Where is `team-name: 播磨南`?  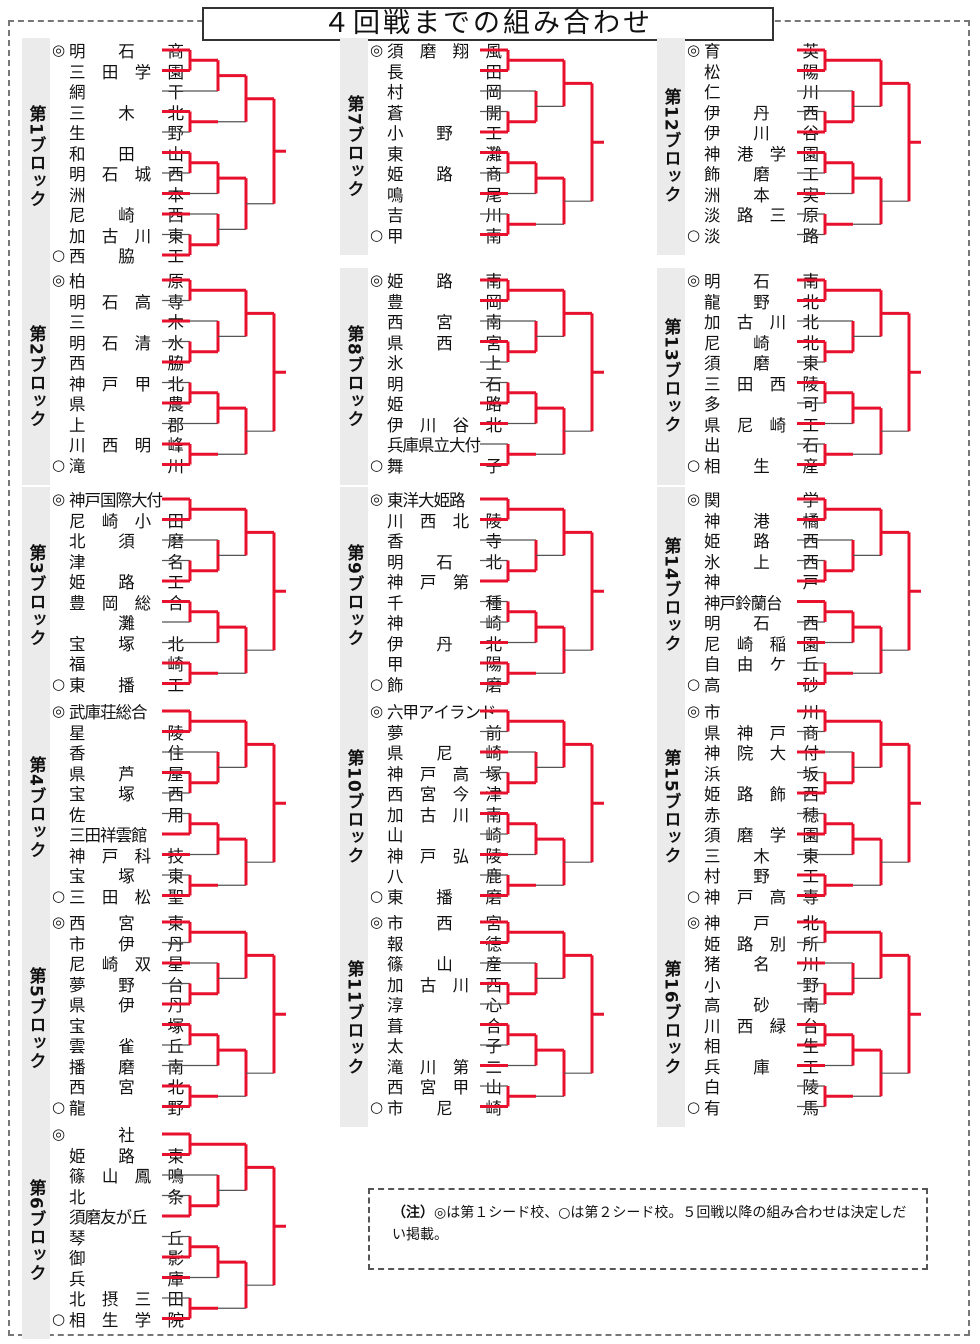 team-name: 播磨南 is located at coordinates (126, 1067).